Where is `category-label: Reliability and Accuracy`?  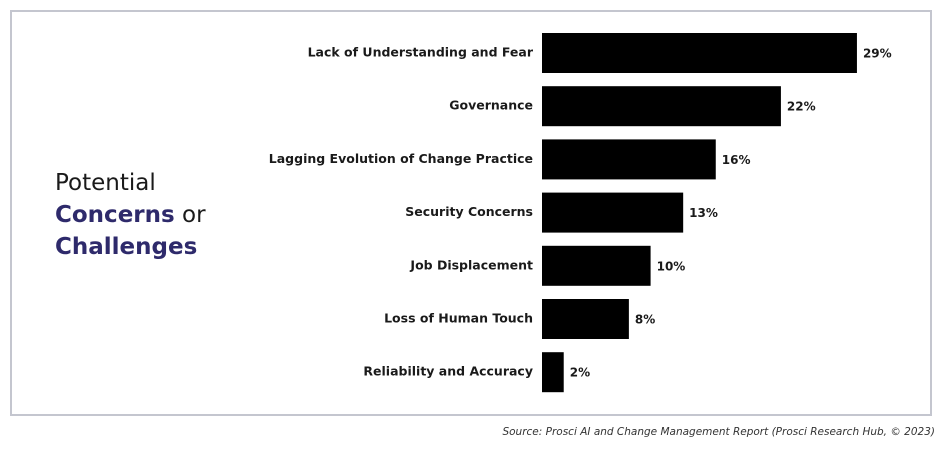
category-label: Reliability and Accuracy is located at coordinates (448, 371).